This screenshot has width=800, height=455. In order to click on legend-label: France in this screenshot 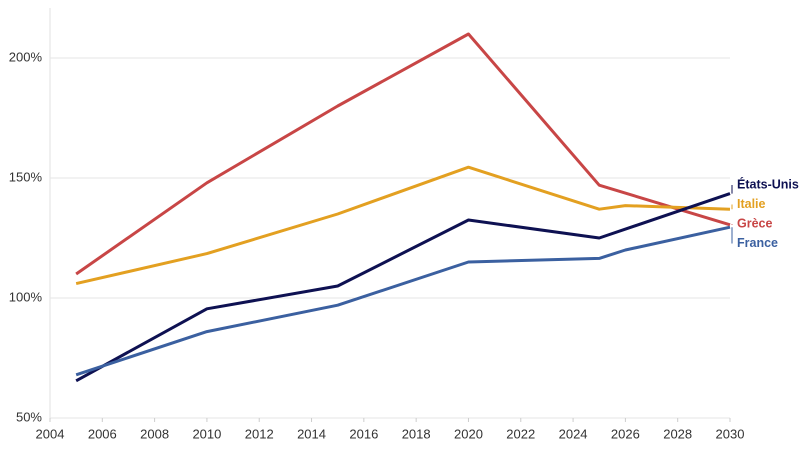, I will do `click(757, 243)`.